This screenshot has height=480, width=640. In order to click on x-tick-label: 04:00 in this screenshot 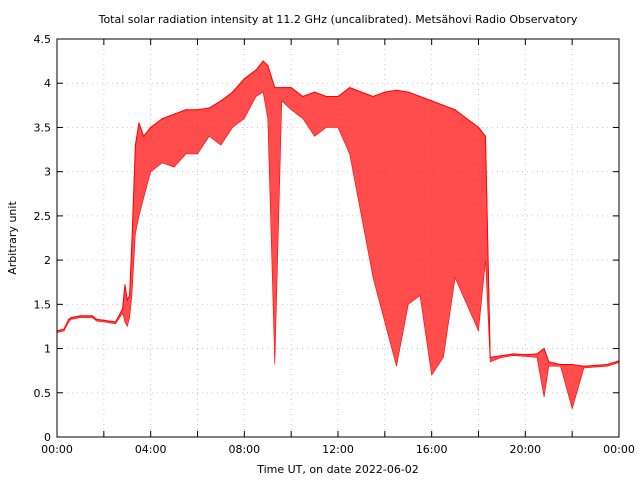, I will do `click(151, 449)`.